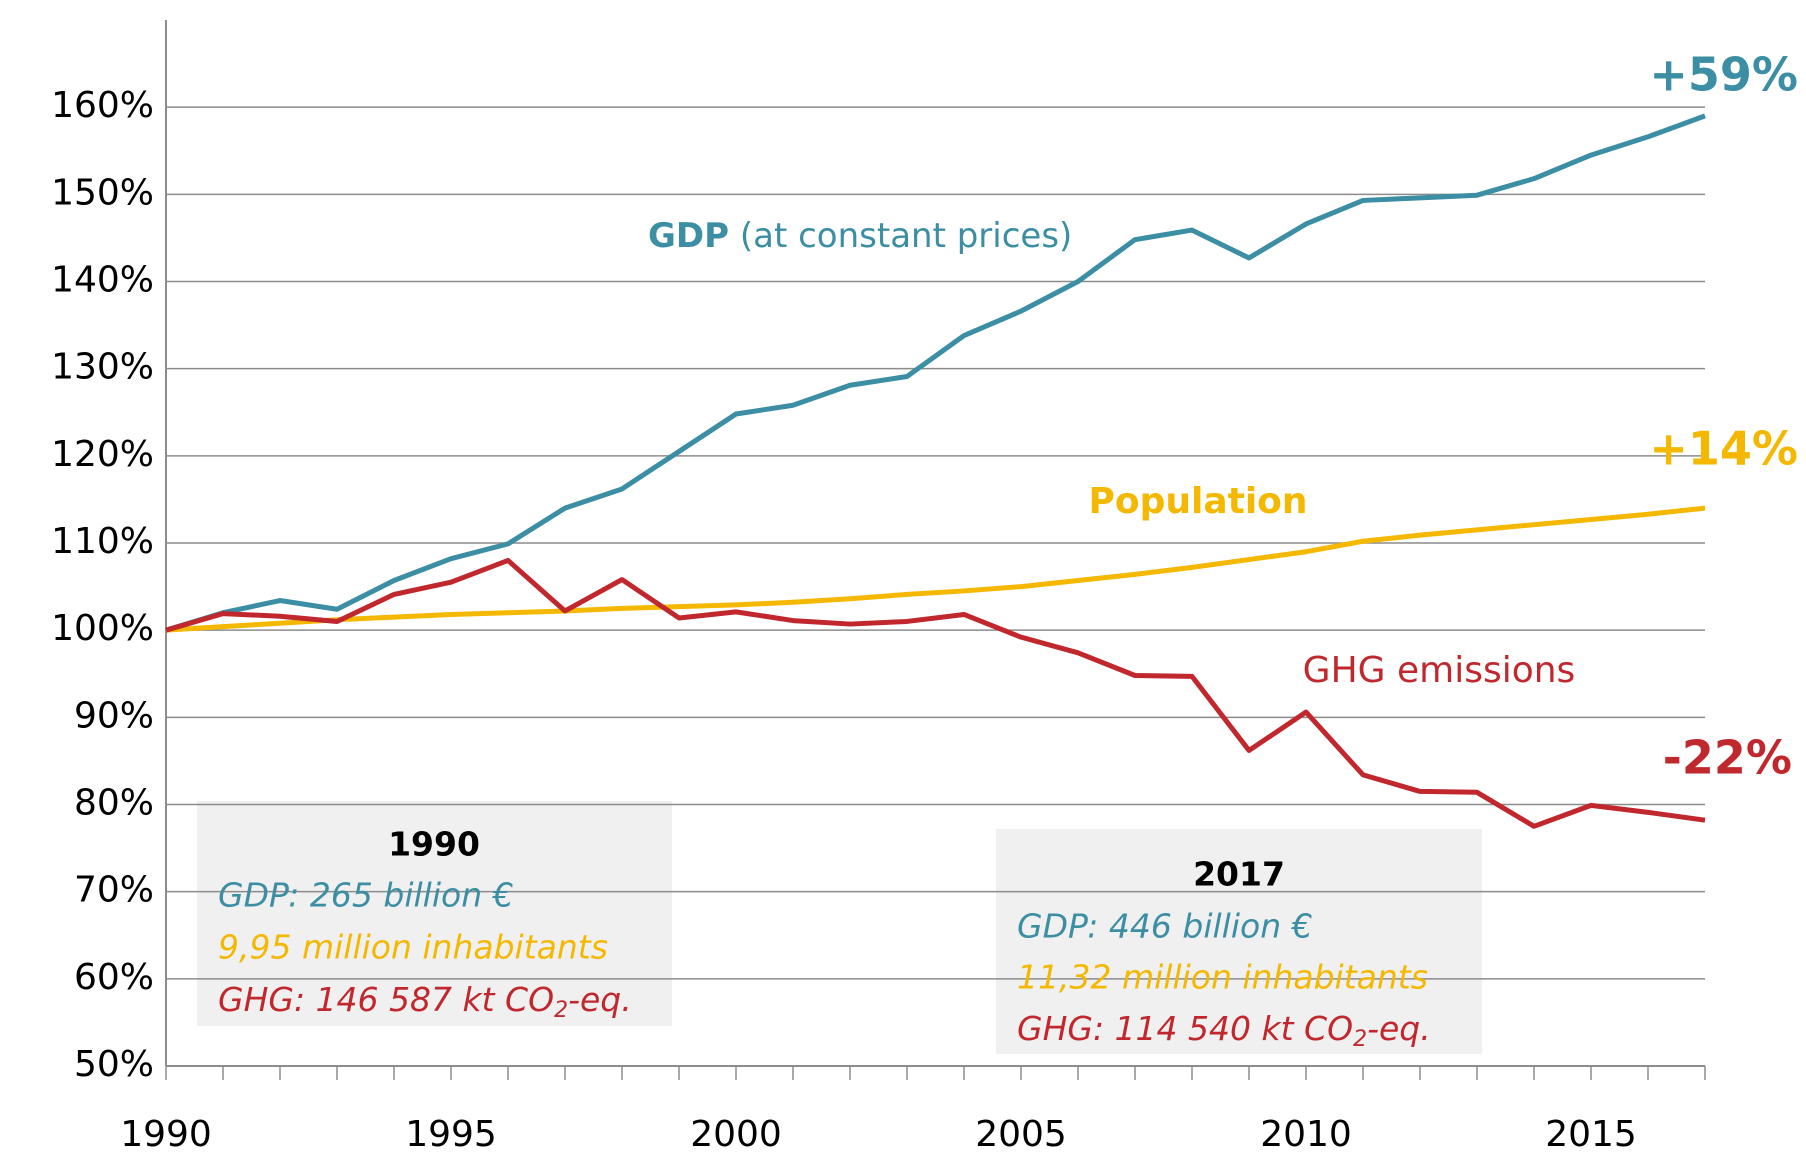  Describe the element at coordinates (102, 105) in the screenshot. I see `y-tick-label: 160%` at that location.